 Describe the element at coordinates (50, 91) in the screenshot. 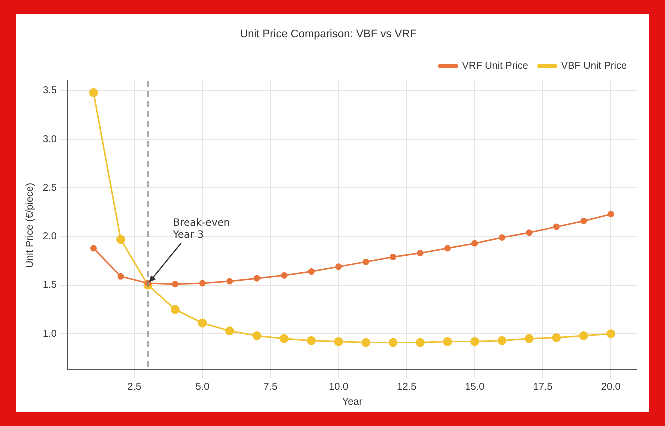

I see `y-tick-label: 3.5` at that location.